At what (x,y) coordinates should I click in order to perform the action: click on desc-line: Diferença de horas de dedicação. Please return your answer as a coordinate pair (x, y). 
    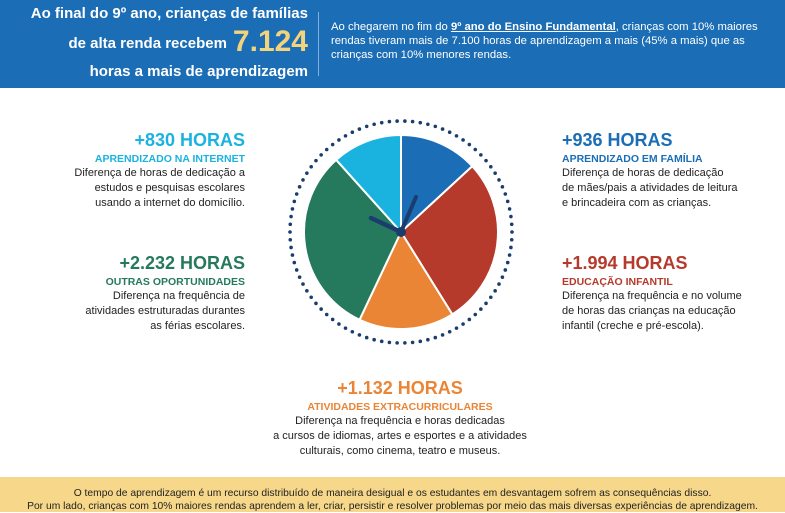
    Looking at the image, I should click on (643, 173).